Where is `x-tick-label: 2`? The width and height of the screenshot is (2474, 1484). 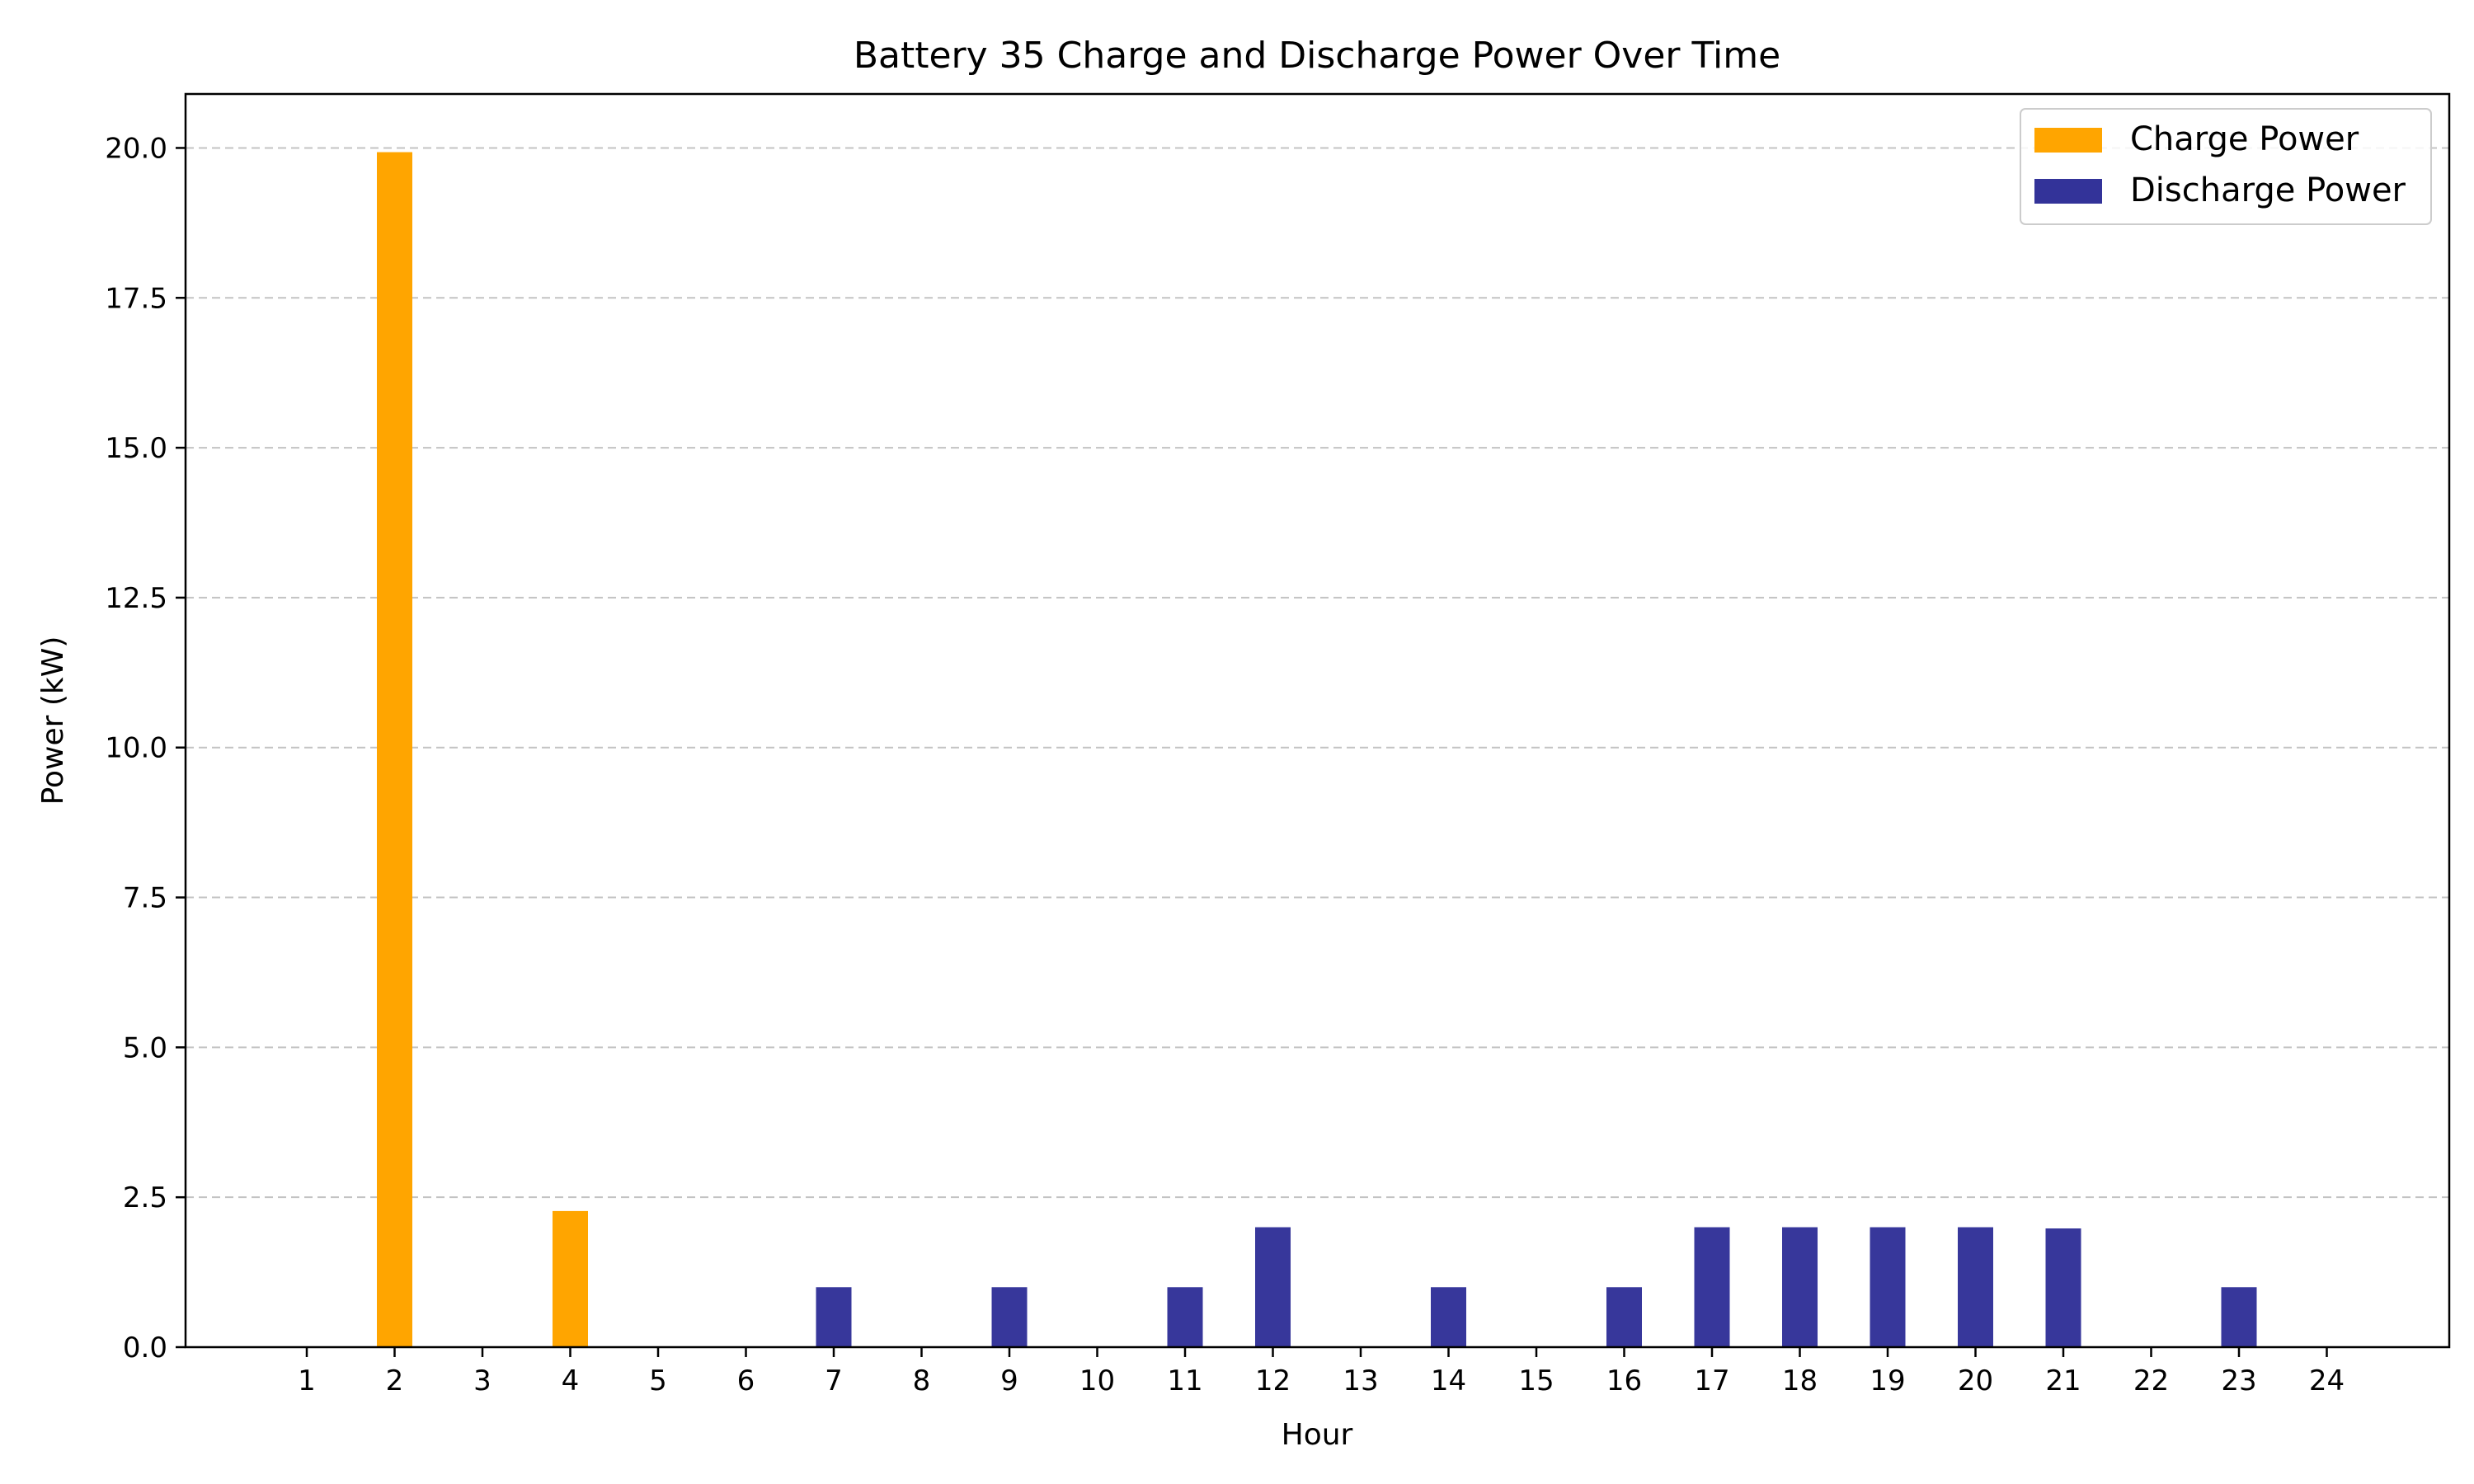
x-tick-label: 2 is located at coordinates (395, 1380).